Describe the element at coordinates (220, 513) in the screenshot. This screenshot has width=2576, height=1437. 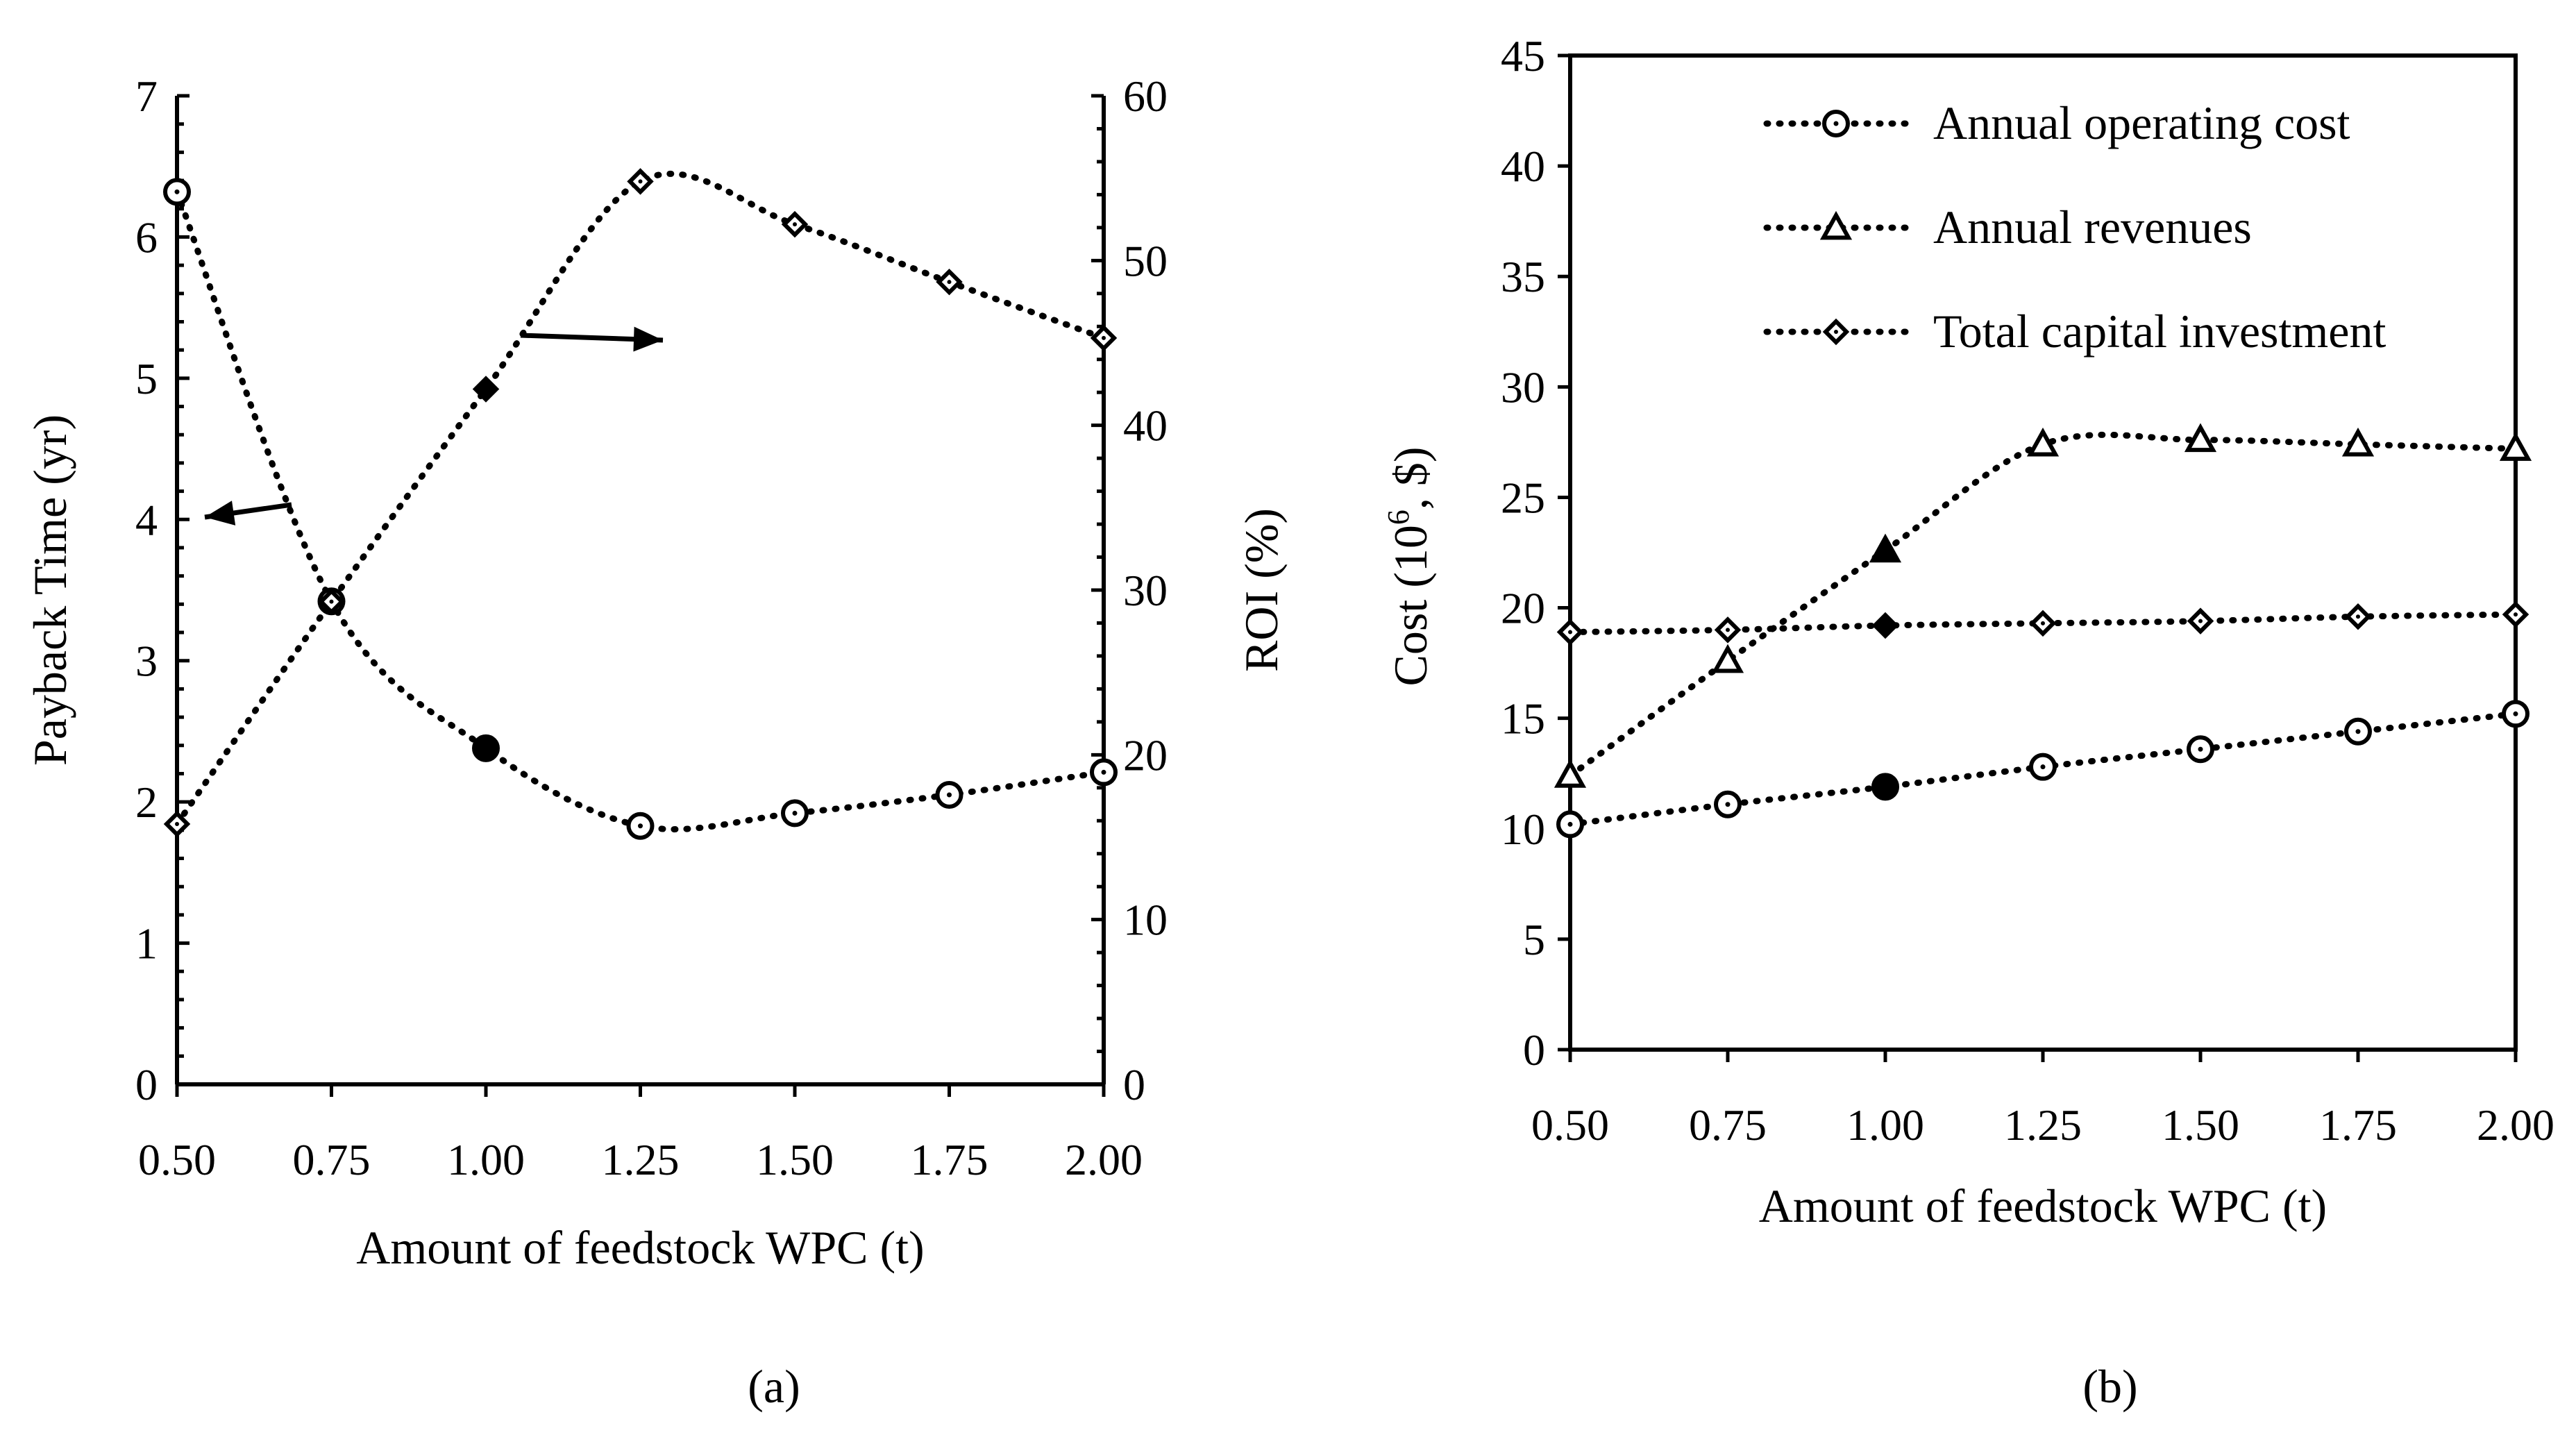
I see `a-left-axis-arrow-head` at that location.